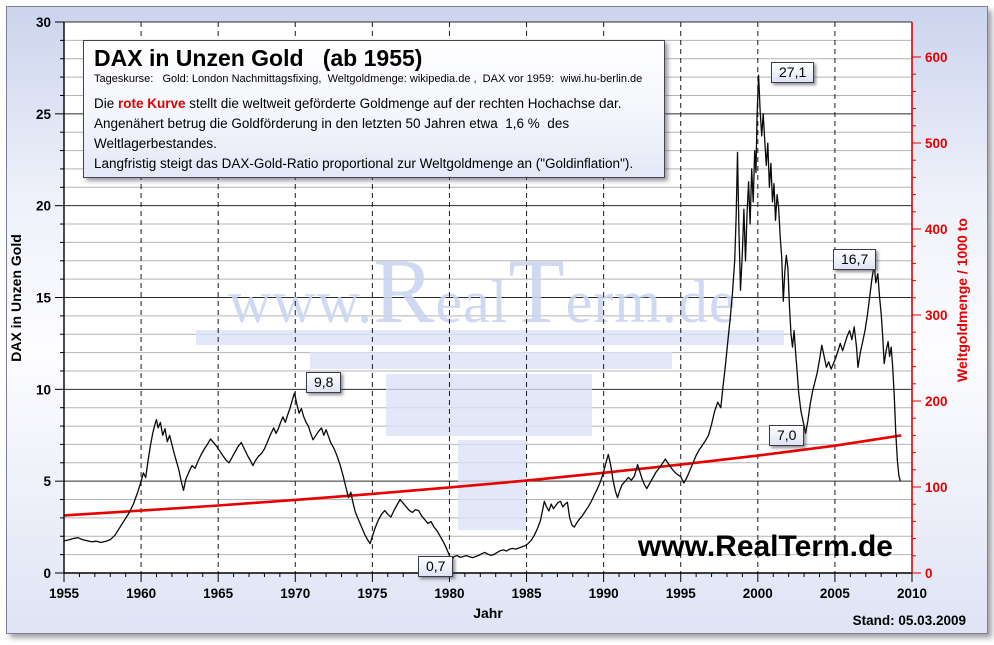 The height and width of the screenshot is (645, 994). What do you see at coordinates (758, 593) in the screenshot?
I see `x-tick-label: 2000` at bounding box center [758, 593].